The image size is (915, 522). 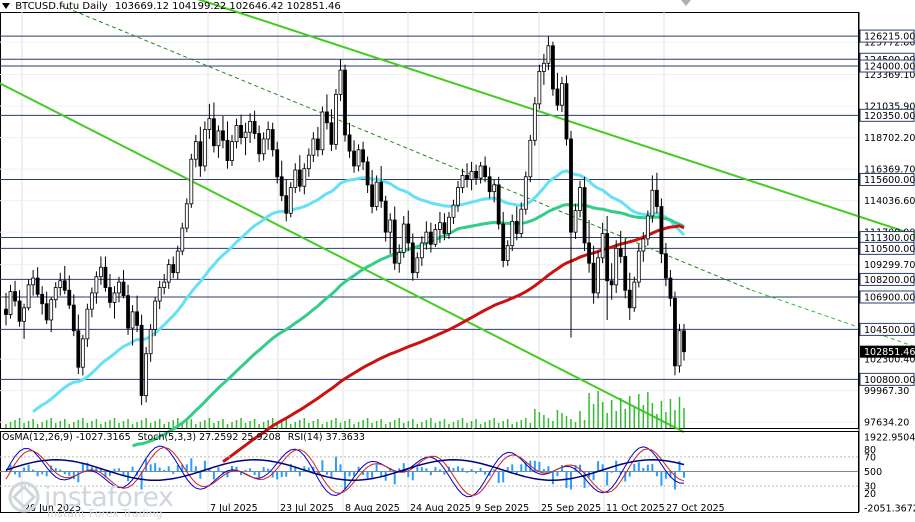 I want to click on current-price-tag, so click(x=887, y=351).